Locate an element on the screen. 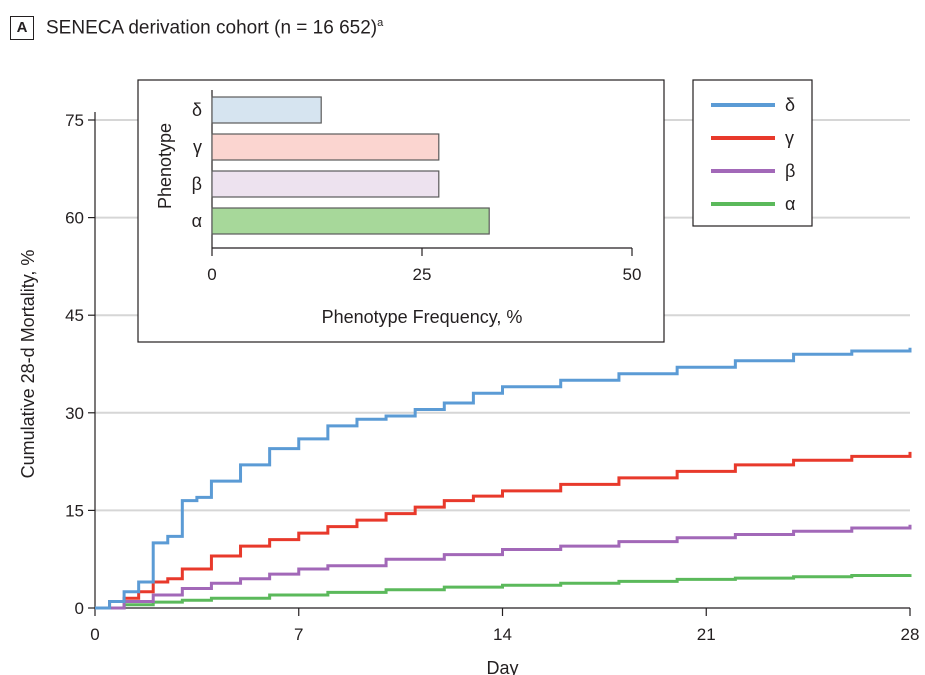  tick-label-x-7: 7 is located at coordinates (298, 634).